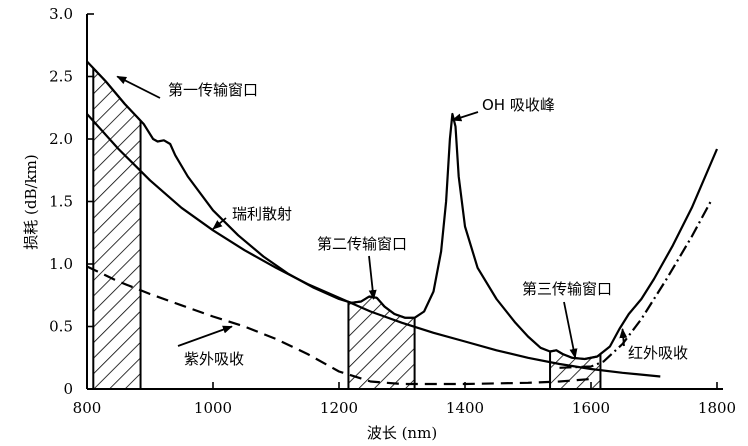 Image resolution: width=748 pixels, height=446 pixels. I want to click on annotation-arrow-oh-peak, so click(465, 116).